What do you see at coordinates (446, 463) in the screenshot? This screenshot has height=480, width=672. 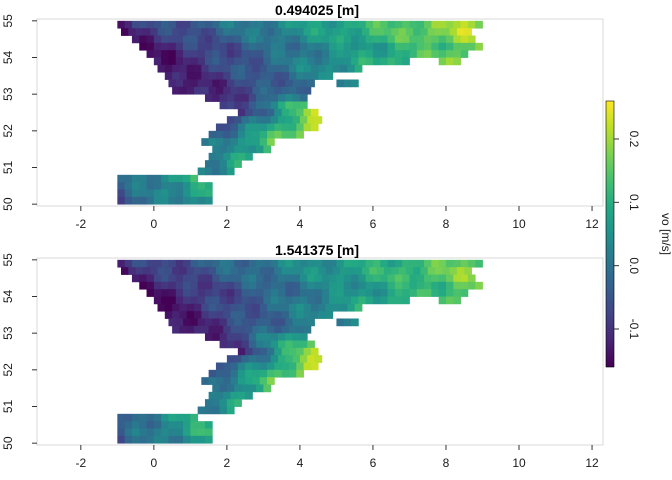 I see `x-tick-label: 8` at bounding box center [446, 463].